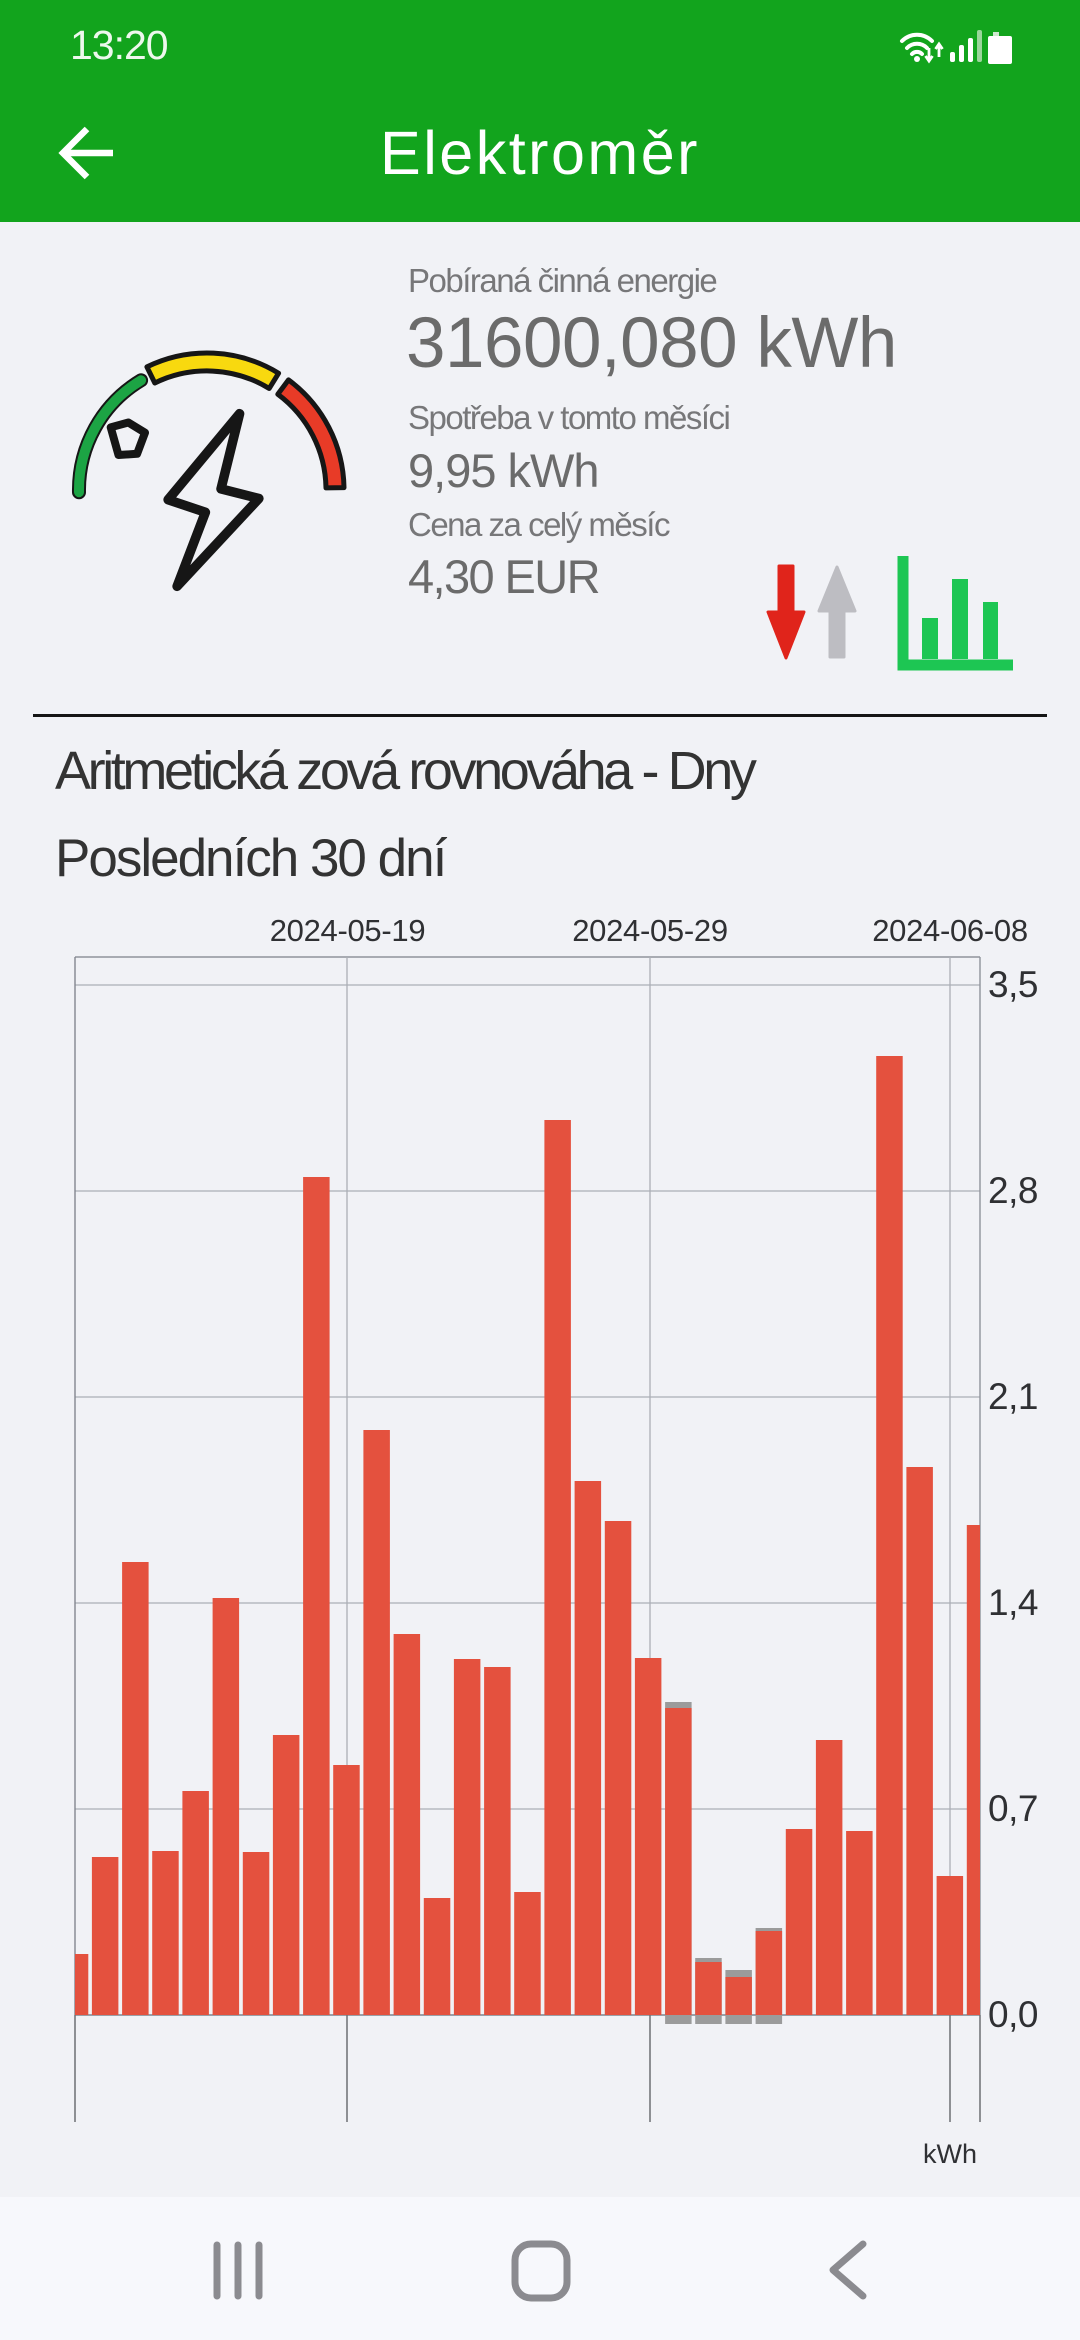 This screenshot has height=2340, width=1080. Describe the element at coordinates (950, 930) in the screenshot. I see `svg-text: 2024-06-08` at that location.